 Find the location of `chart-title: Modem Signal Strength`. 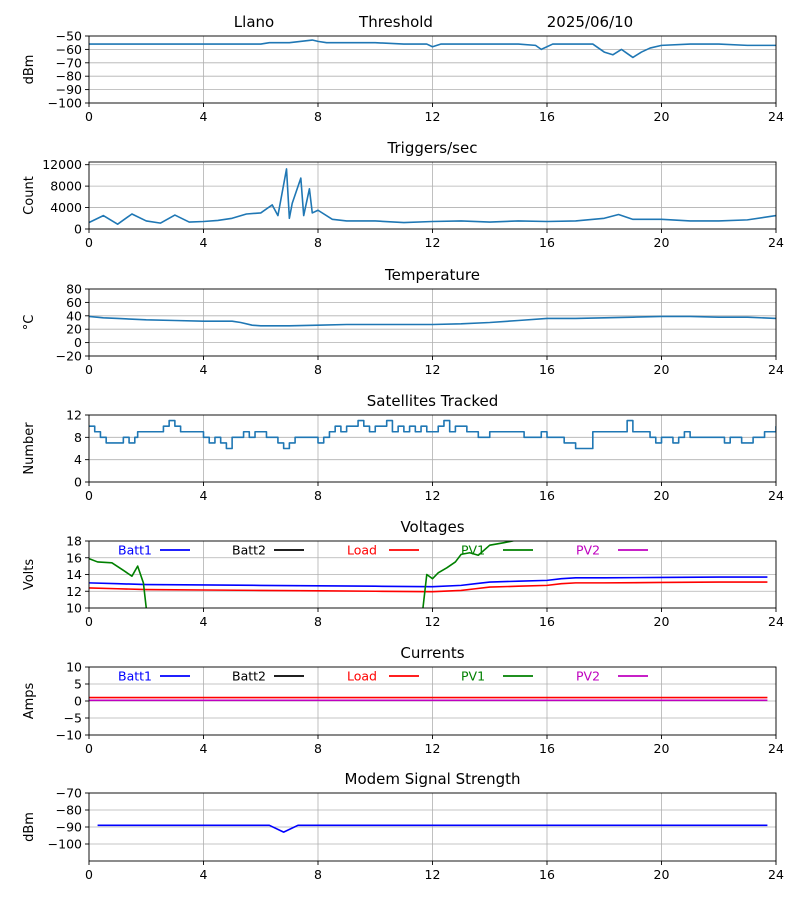

chart-title: Modem Signal Strength is located at coordinates (433, 779).